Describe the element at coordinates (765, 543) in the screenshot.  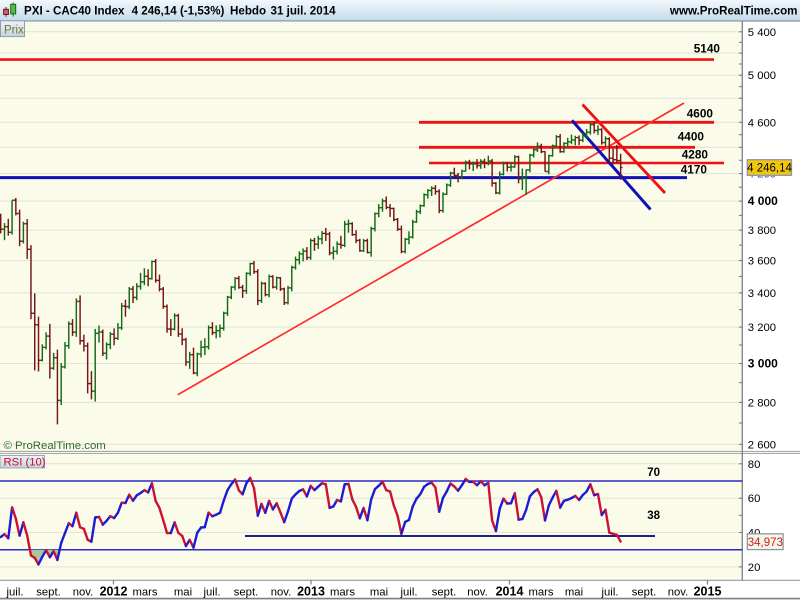
I see `svg-text: 34,973` at that location.